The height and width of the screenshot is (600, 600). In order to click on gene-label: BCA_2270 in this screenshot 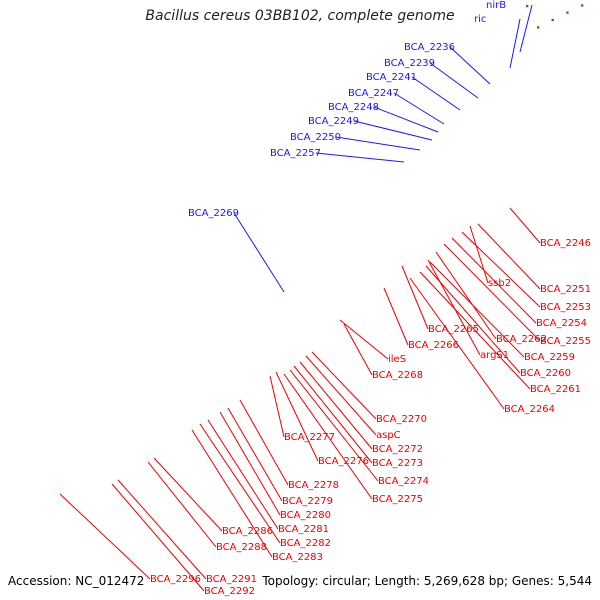, I will do `click(401, 419)`.